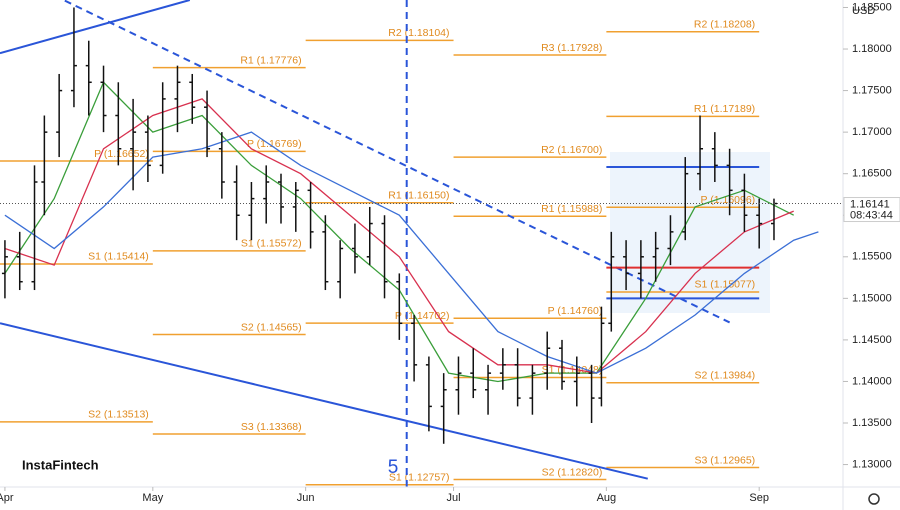 The image size is (900, 510). I want to click on y-tick-label: 1.15500, so click(872, 257).